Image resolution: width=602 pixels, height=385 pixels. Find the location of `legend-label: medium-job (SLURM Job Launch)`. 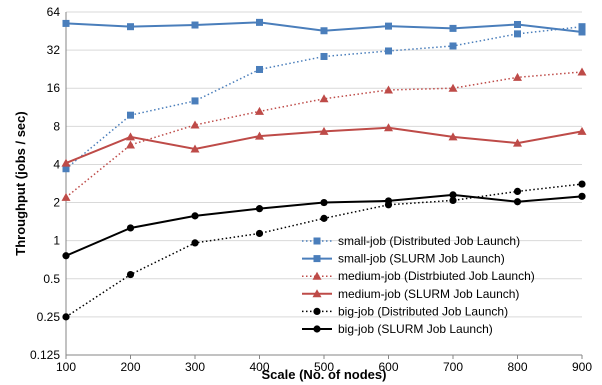

legend-label: medium-job (SLURM Job Launch) is located at coordinates (428, 294).